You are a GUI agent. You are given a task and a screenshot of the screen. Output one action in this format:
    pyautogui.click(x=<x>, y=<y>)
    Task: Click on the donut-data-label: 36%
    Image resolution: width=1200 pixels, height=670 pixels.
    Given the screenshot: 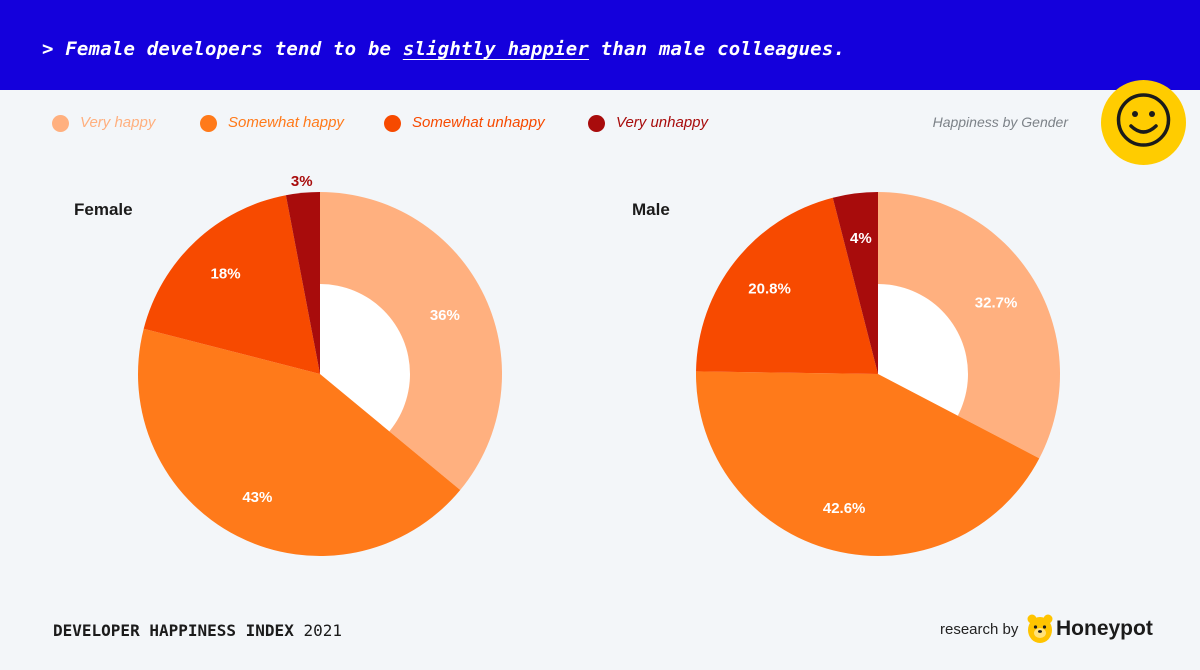 What is the action you would take?
    pyautogui.click(x=445, y=315)
    